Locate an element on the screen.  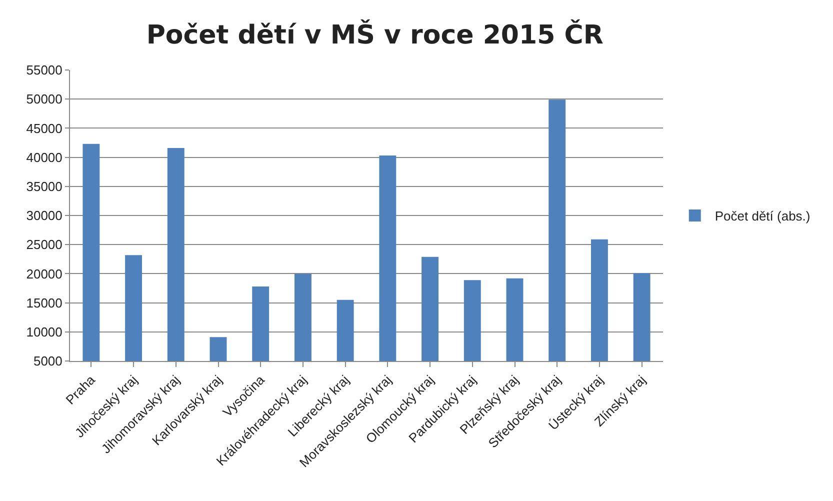
y-tick-label: 35000 is located at coordinates (44, 186).